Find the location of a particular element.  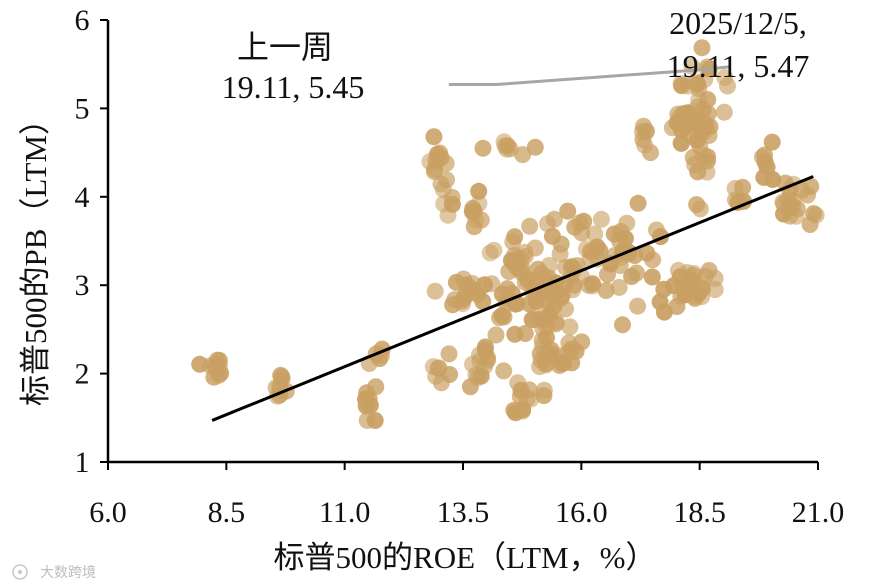

annotation-last-week-value: 19.11, 5.45 is located at coordinates (293, 87).